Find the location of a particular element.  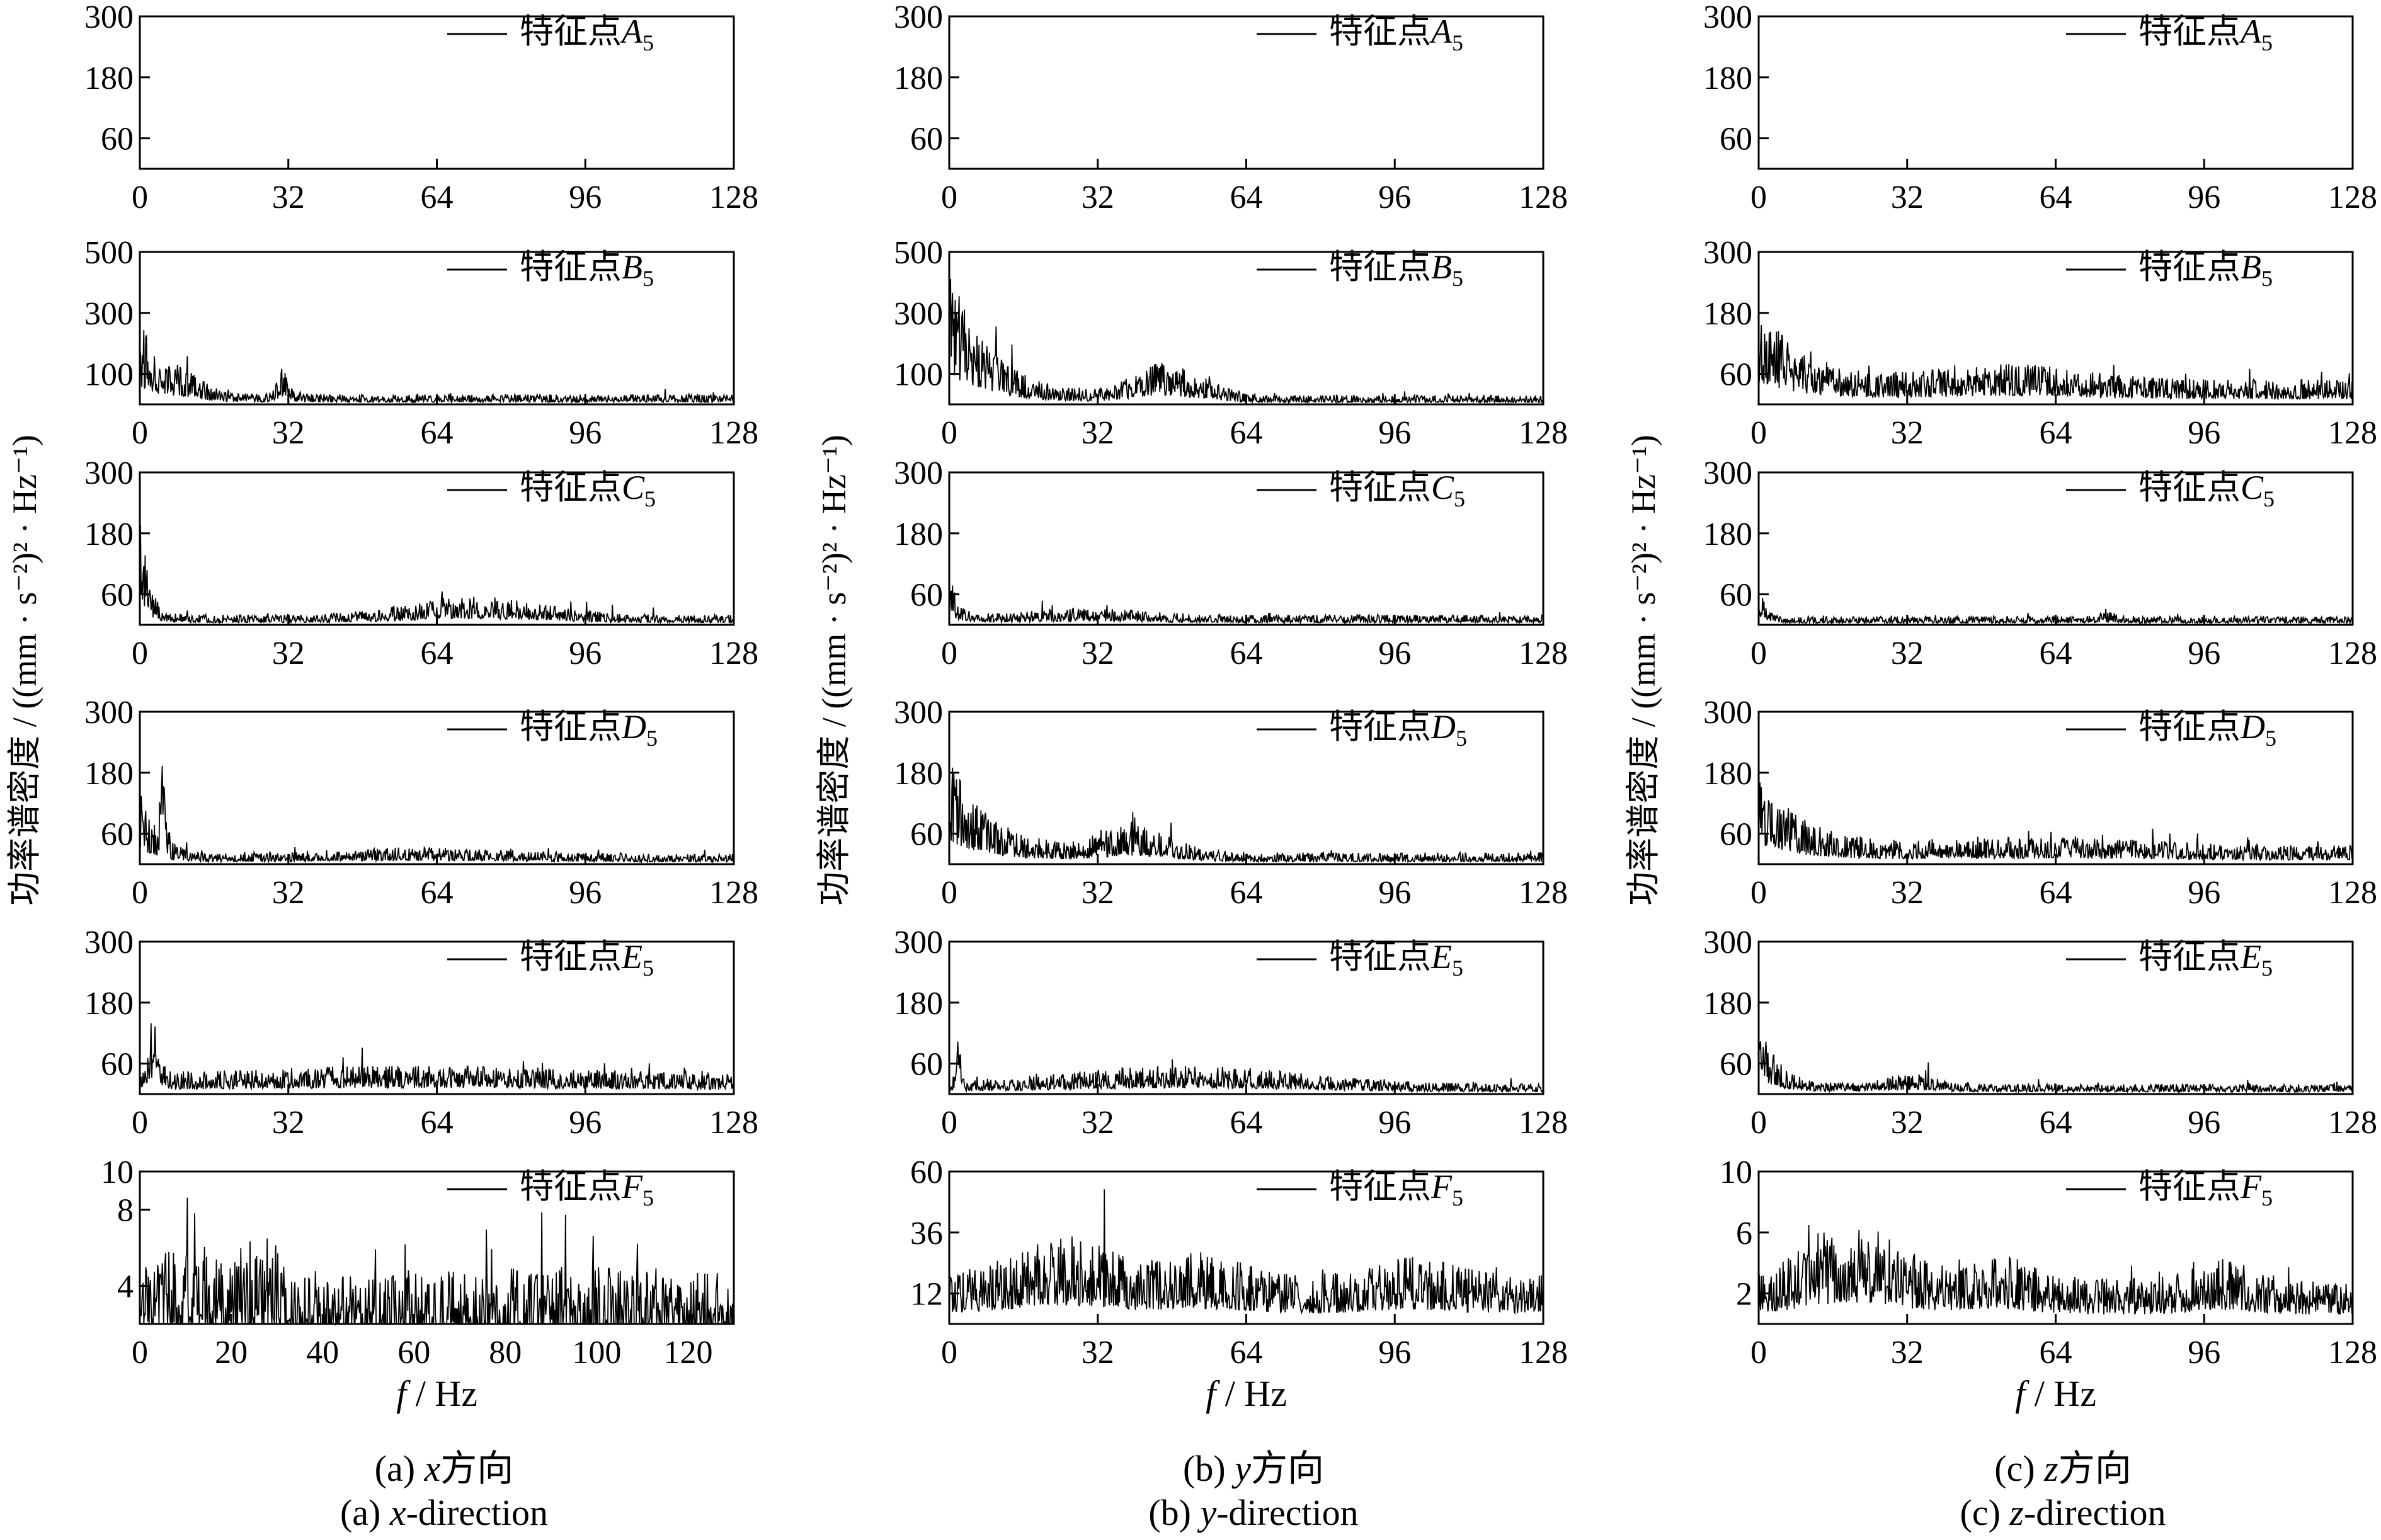

y-axis-label-0: 功率谱密度 / ((mm · s⁻²)² · Hz⁻¹) is located at coordinates (24, 670).